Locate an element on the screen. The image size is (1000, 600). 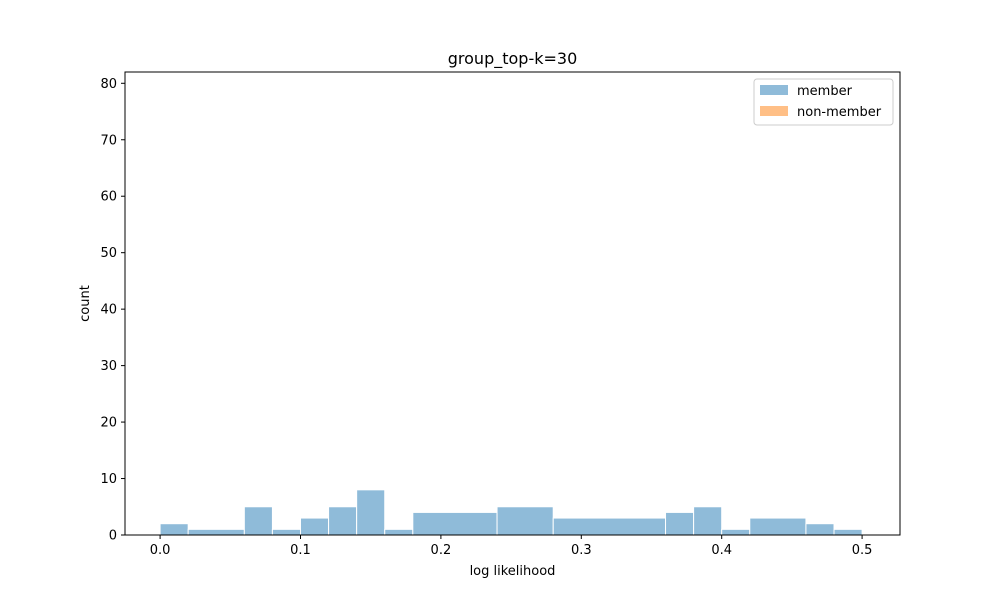
y-tick-label-6: 60 is located at coordinates (108, 197).